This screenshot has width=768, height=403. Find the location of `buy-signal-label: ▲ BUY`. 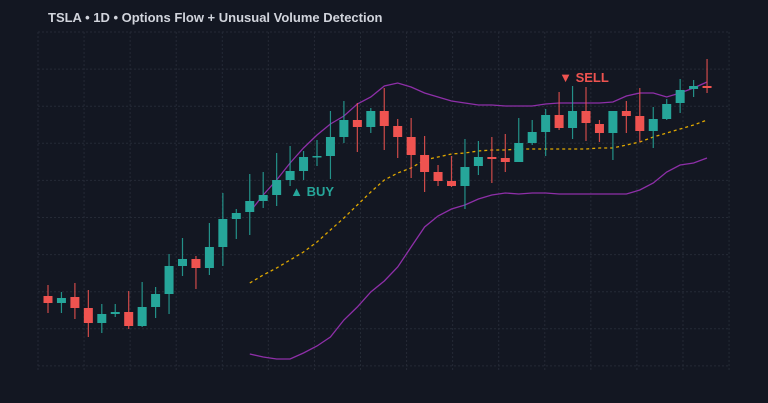

buy-signal-label: ▲ BUY is located at coordinates (312, 191).